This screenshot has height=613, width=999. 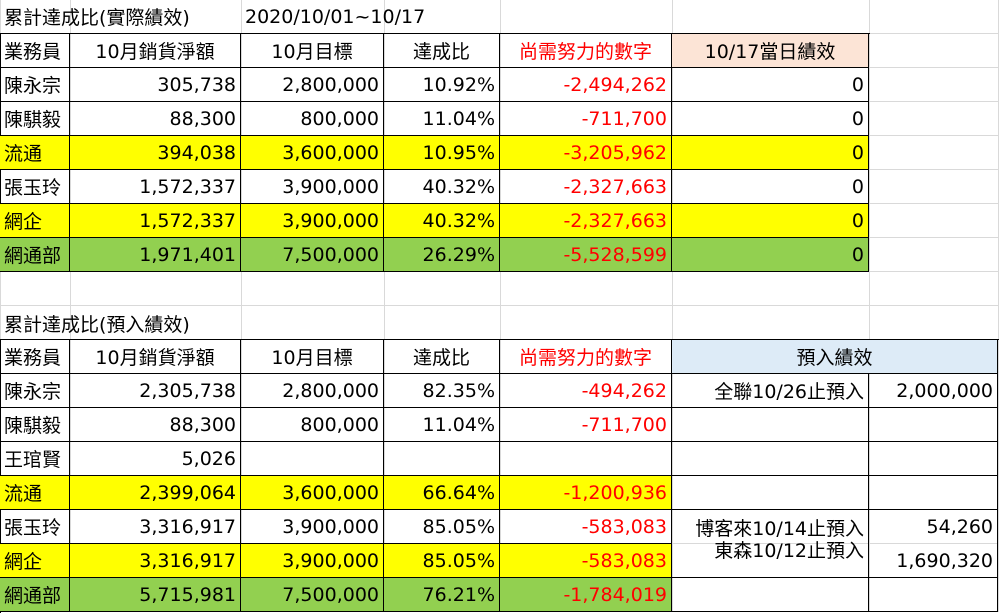 I want to click on s1-r3-target: 3,900,000, so click(x=312, y=187).